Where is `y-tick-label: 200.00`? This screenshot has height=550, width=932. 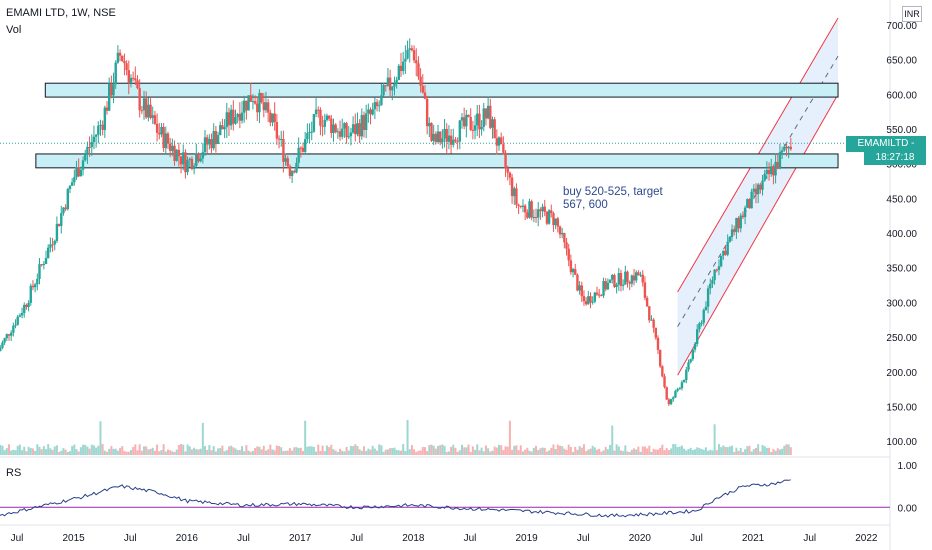 y-tick-label: 200.00 is located at coordinates (901, 373).